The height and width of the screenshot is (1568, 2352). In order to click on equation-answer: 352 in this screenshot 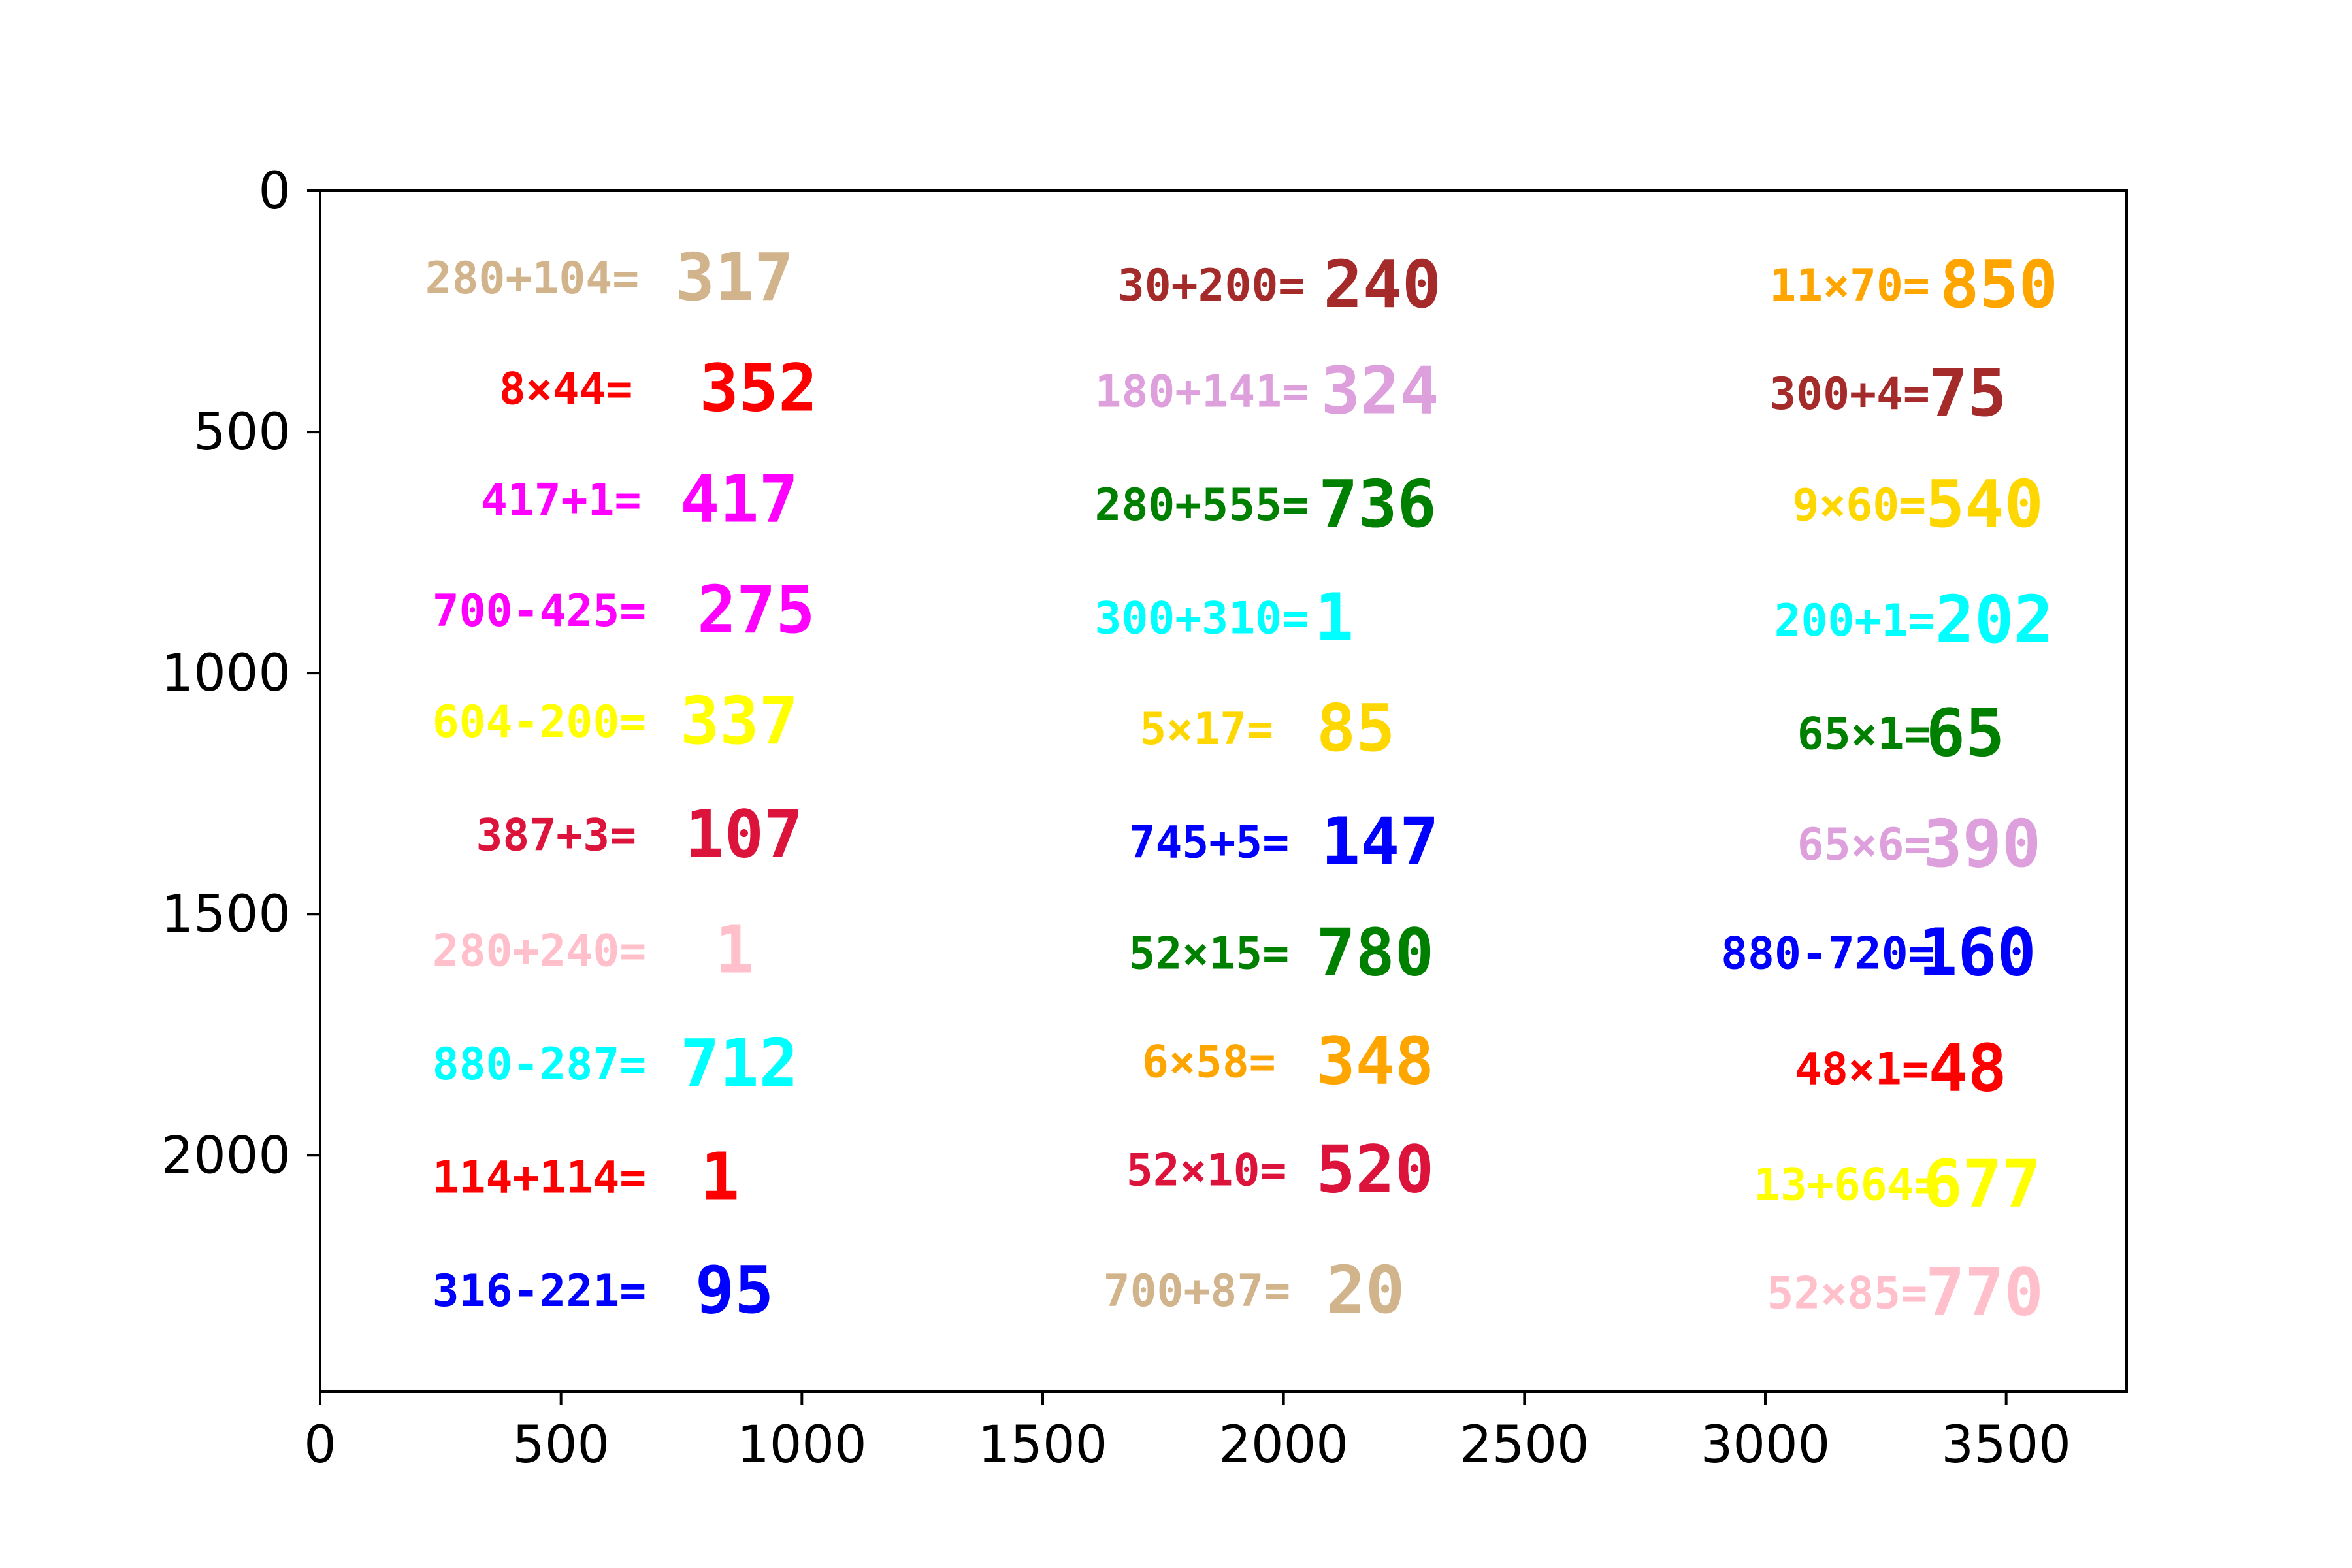, I will do `click(759, 388)`.